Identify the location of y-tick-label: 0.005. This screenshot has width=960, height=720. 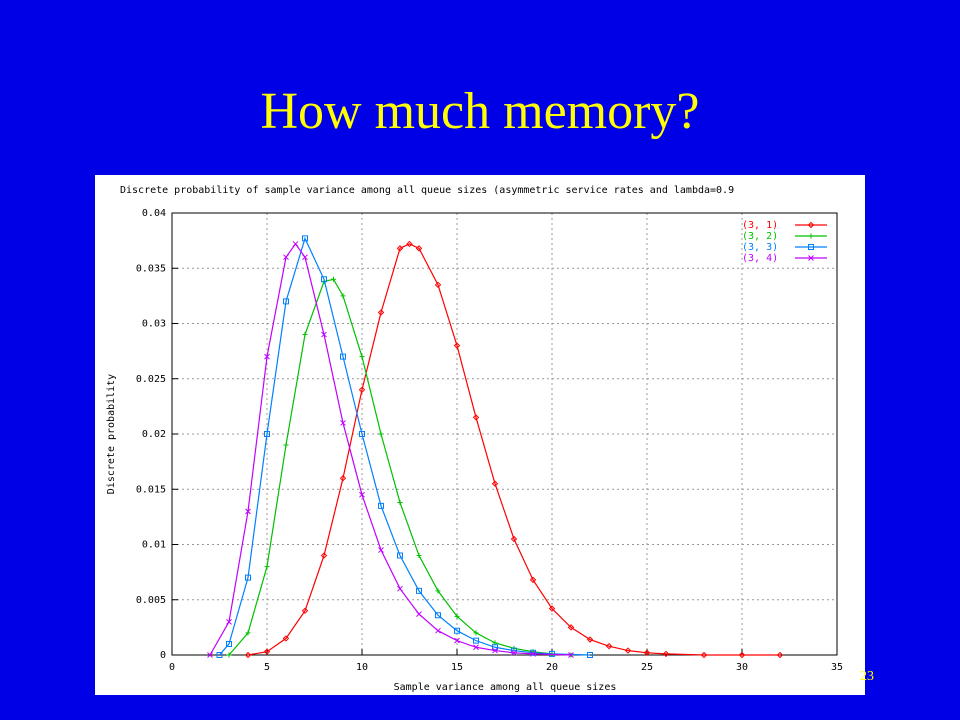
(151, 600).